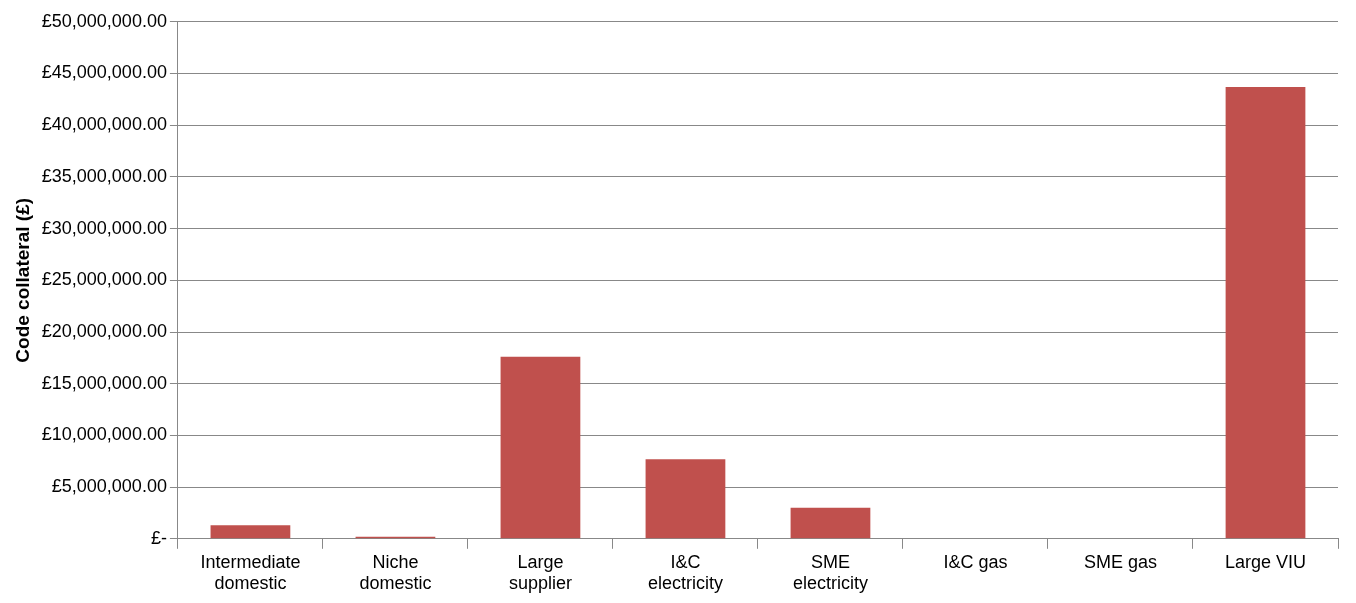 The height and width of the screenshot is (603, 1356). Describe the element at coordinates (104, 175) in the screenshot. I see `y-tick-label: £35,000,000.00` at that location.